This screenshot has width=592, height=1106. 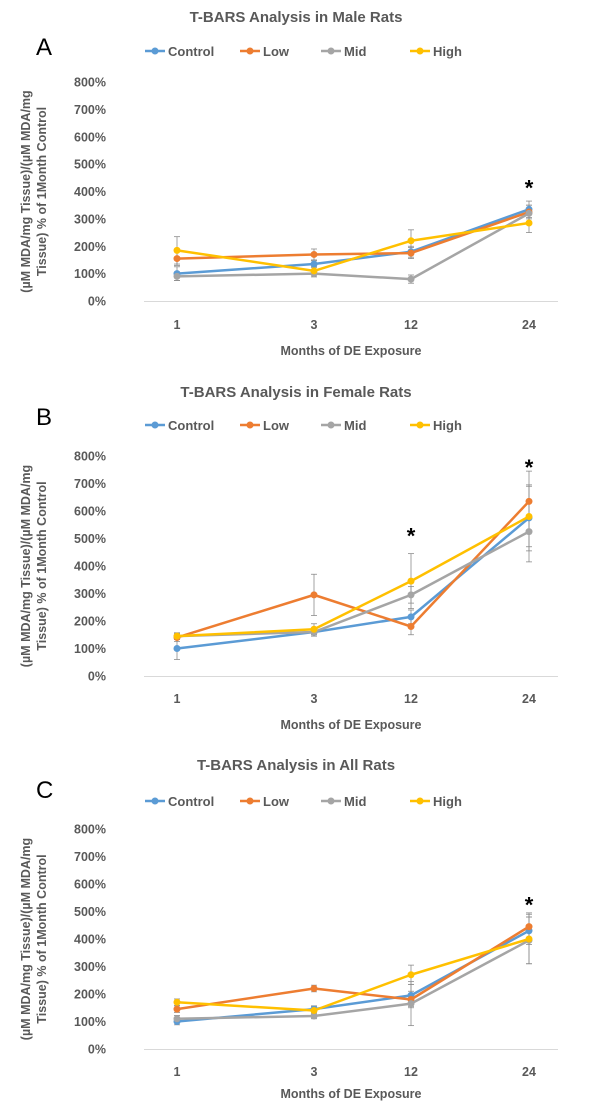 I want to click on error-bars, so click(x=353, y=969).